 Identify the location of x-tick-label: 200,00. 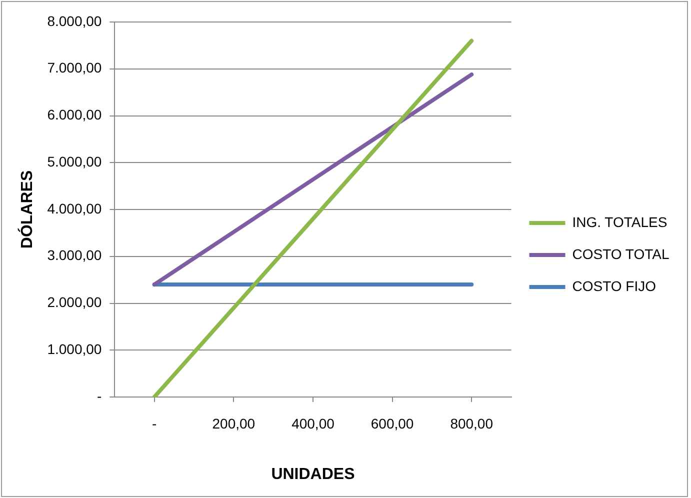
(234, 423).